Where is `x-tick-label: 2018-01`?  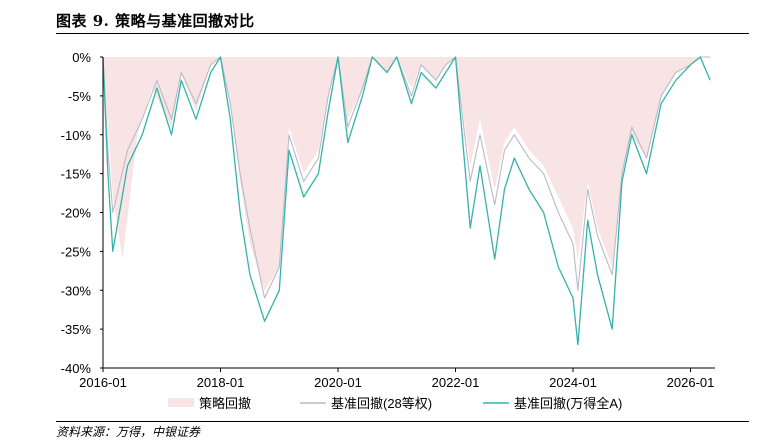
x-tick-label: 2018-01 is located at coordinates (221, 382).